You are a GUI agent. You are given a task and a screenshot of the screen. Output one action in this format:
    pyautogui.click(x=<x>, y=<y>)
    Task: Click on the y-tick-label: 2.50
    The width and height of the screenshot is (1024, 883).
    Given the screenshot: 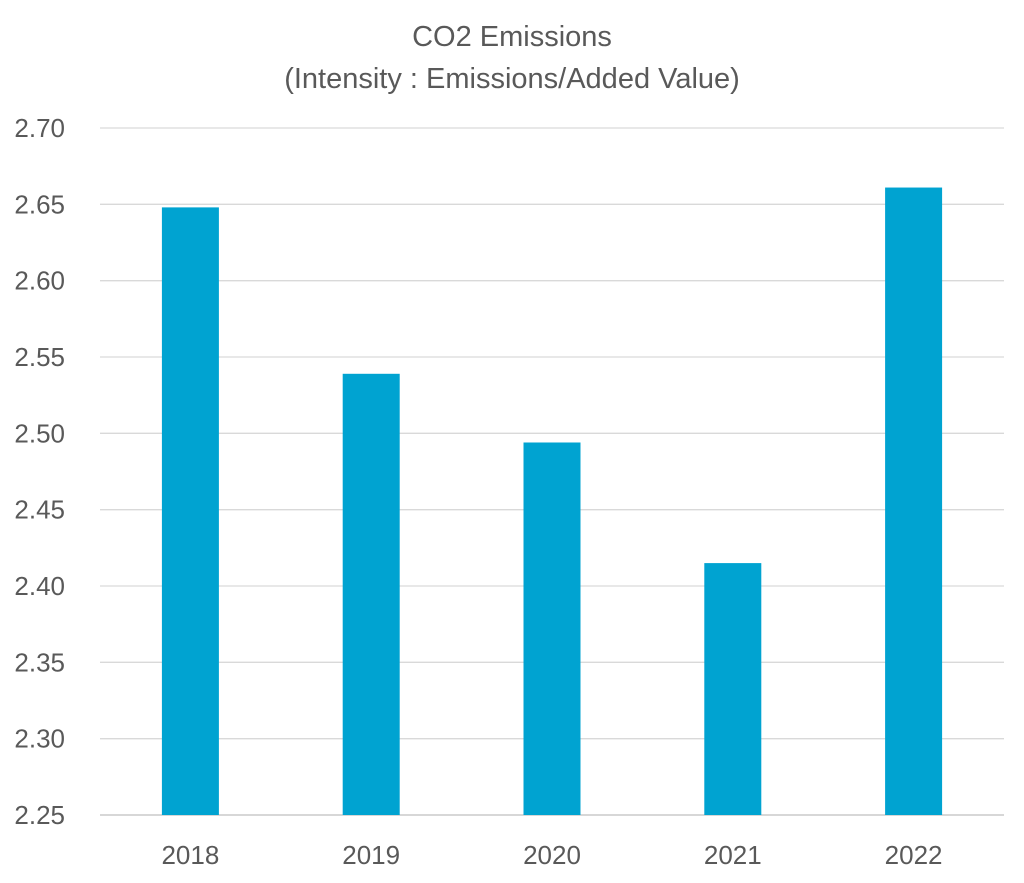 What is the action you would take?
    pyautogui.click(x=39, y=433)
    